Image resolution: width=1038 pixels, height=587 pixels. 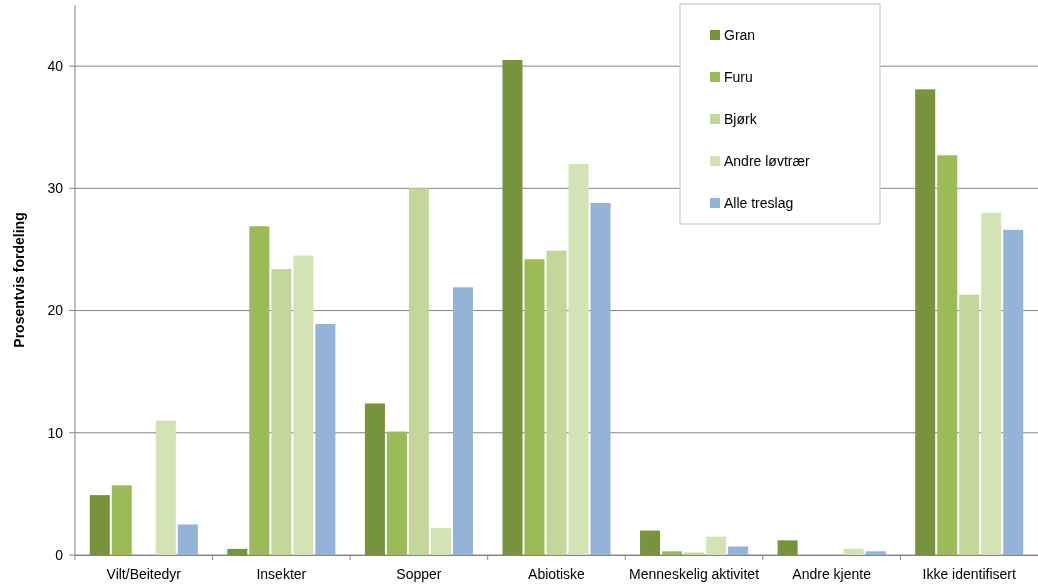 What do you see at coordinates (144, 574) in the screenshot?
I see `x-tick-label: Vilt/Beitedyr` at bounding box center [144, 574].